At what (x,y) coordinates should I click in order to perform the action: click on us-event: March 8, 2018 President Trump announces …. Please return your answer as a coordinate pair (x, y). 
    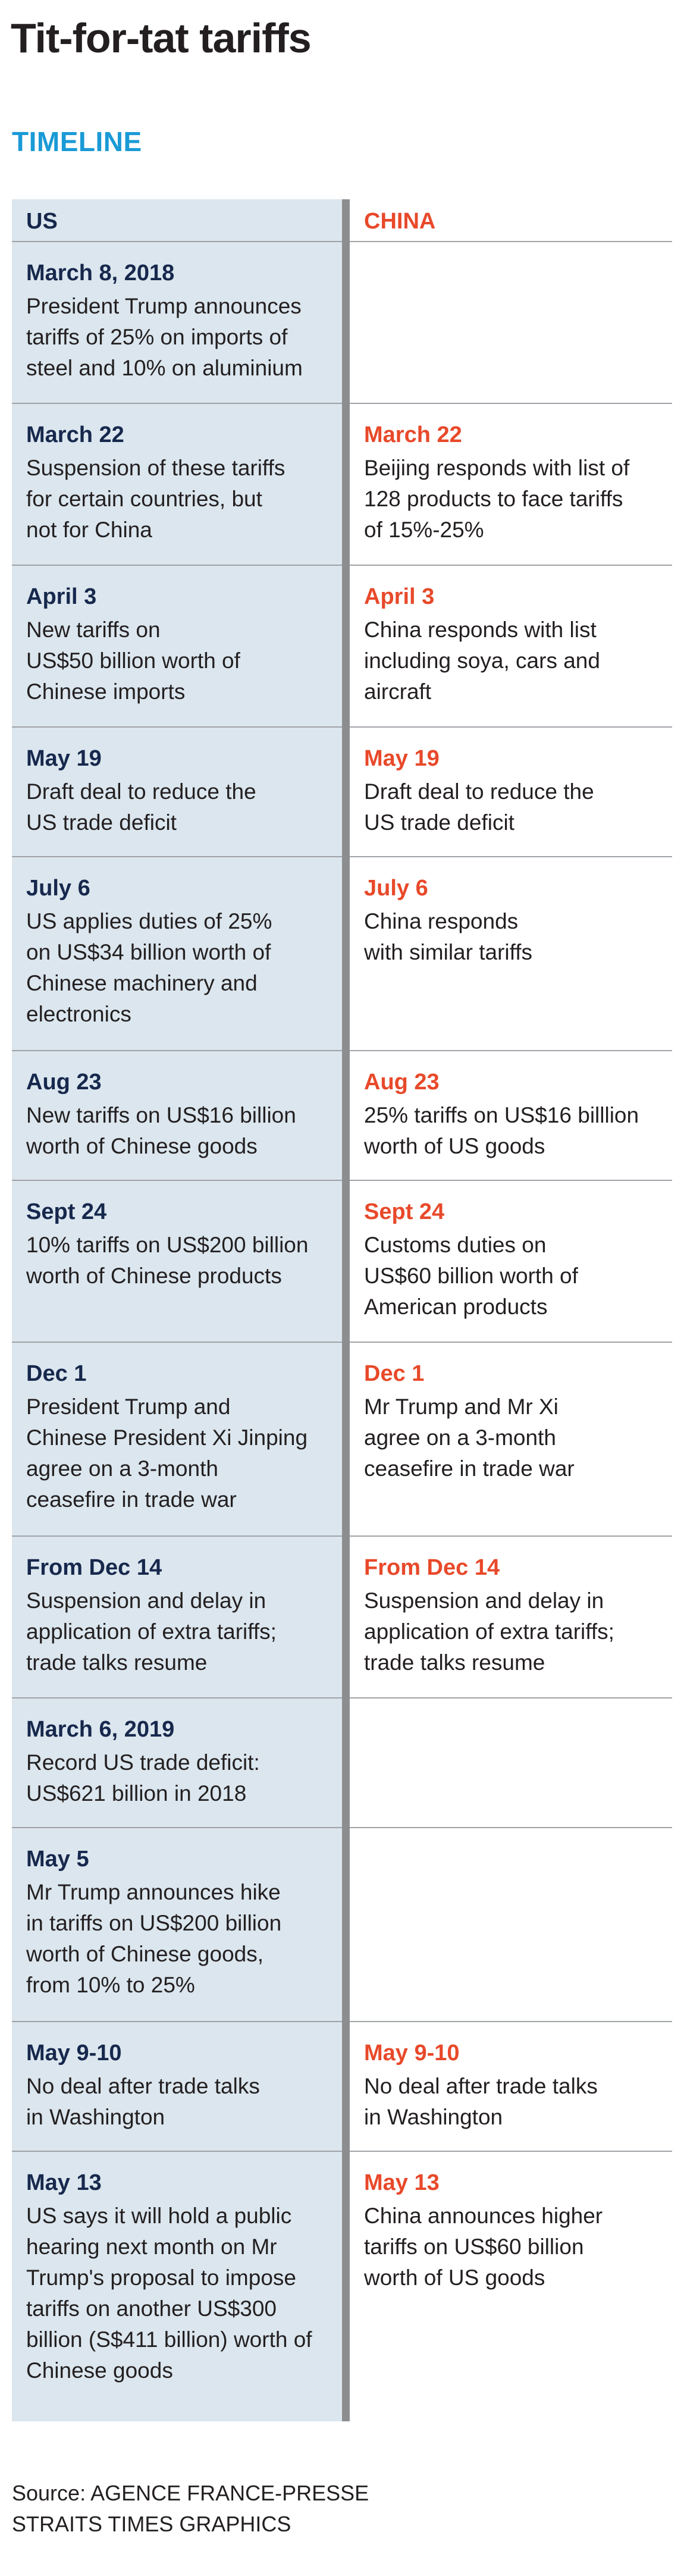
    Looking at the image, I should click on (177, 313).